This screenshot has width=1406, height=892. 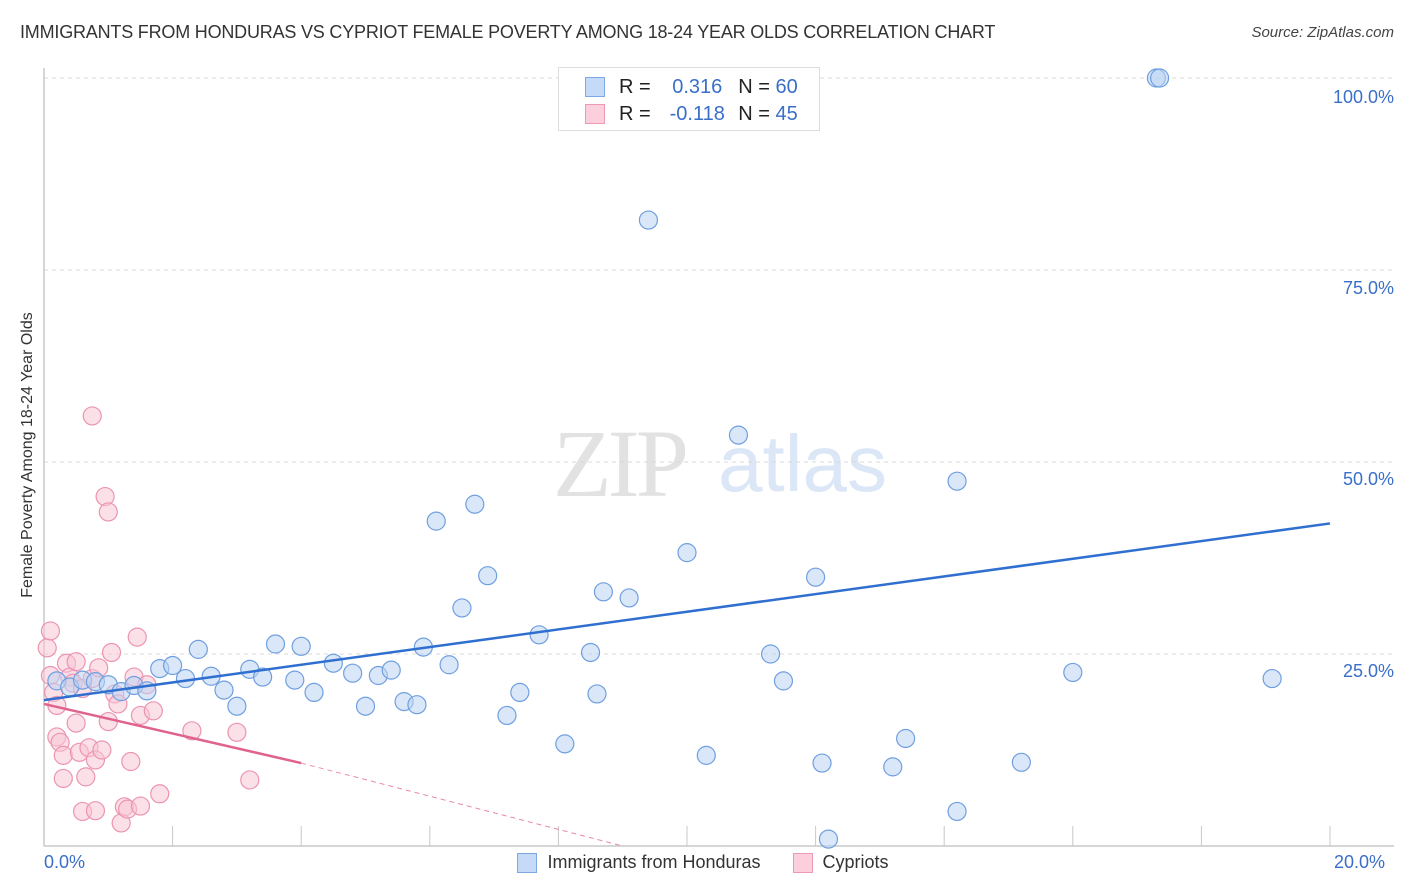 What do you see at coordinates (1368, 671) in the screenshot?
I see `y-tick-25: 25.0%` at bounding box center [1368, 671].